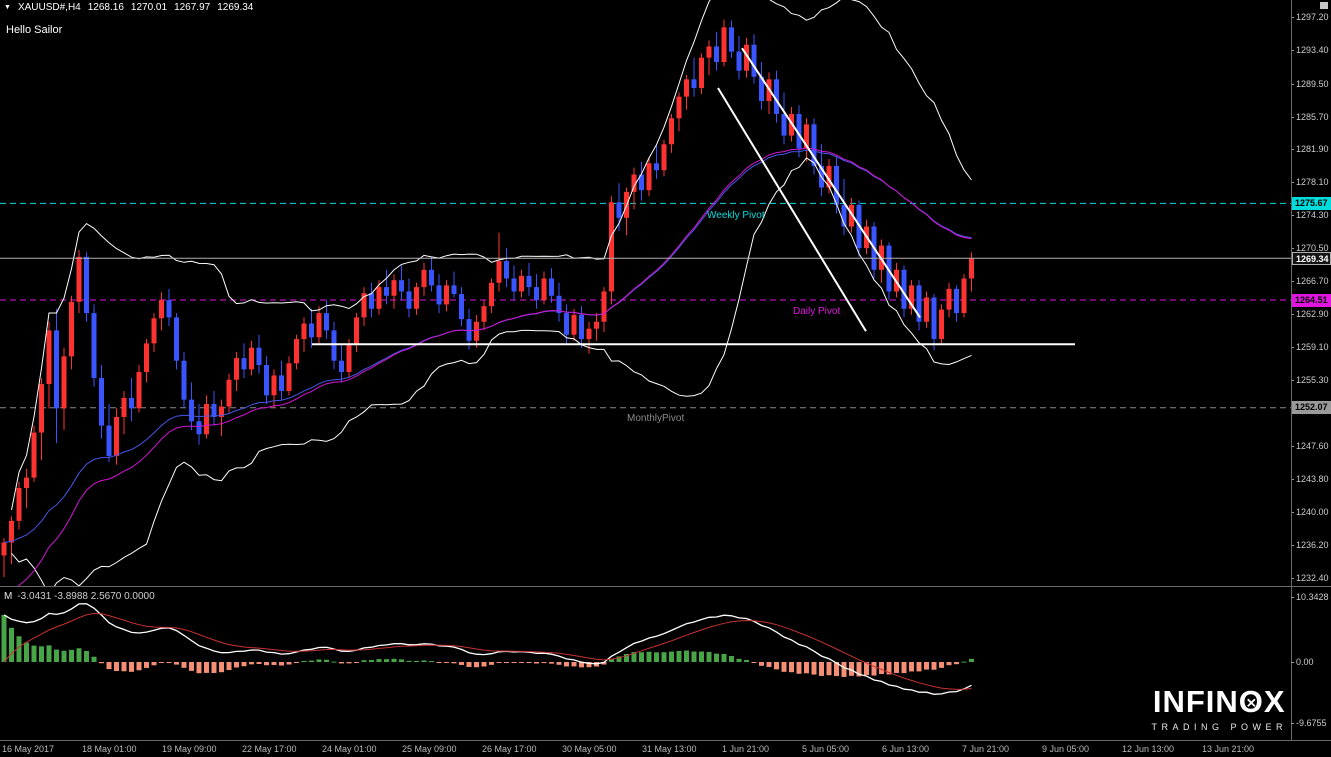 This screenshot has height=757, width=1331. What do you see at coordinates (1312, 49) in the screenshot?
I see `price-tick-label: 1293.40` at bounding box center [1312, 49].